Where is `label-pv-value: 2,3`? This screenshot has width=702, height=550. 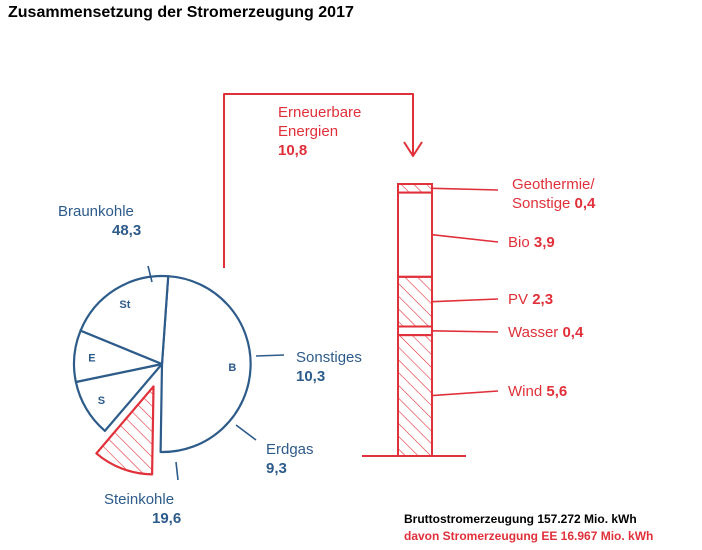 label-pv-value: 2,3 is located at coordinates (543, 299).